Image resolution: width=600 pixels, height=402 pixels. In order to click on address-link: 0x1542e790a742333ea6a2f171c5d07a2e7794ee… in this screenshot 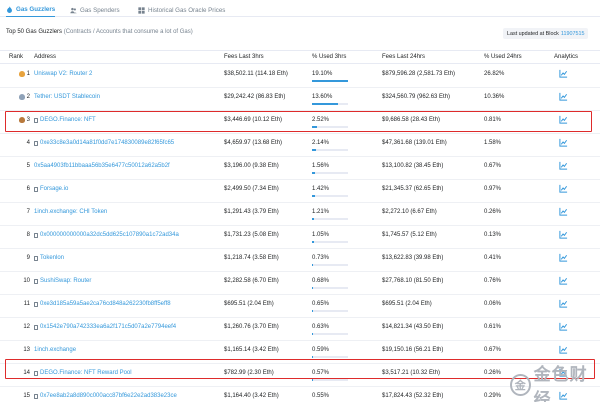, I will do `click(108, 327)`.